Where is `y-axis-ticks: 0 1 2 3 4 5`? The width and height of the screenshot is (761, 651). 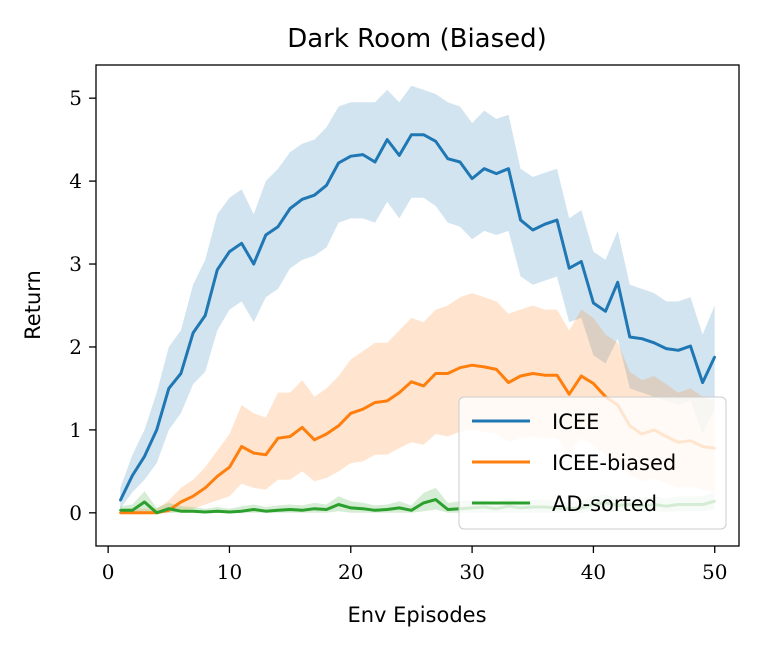
y-axis-ticks: 0 1 2 3 4 5 is located at coordinates (82, 305).